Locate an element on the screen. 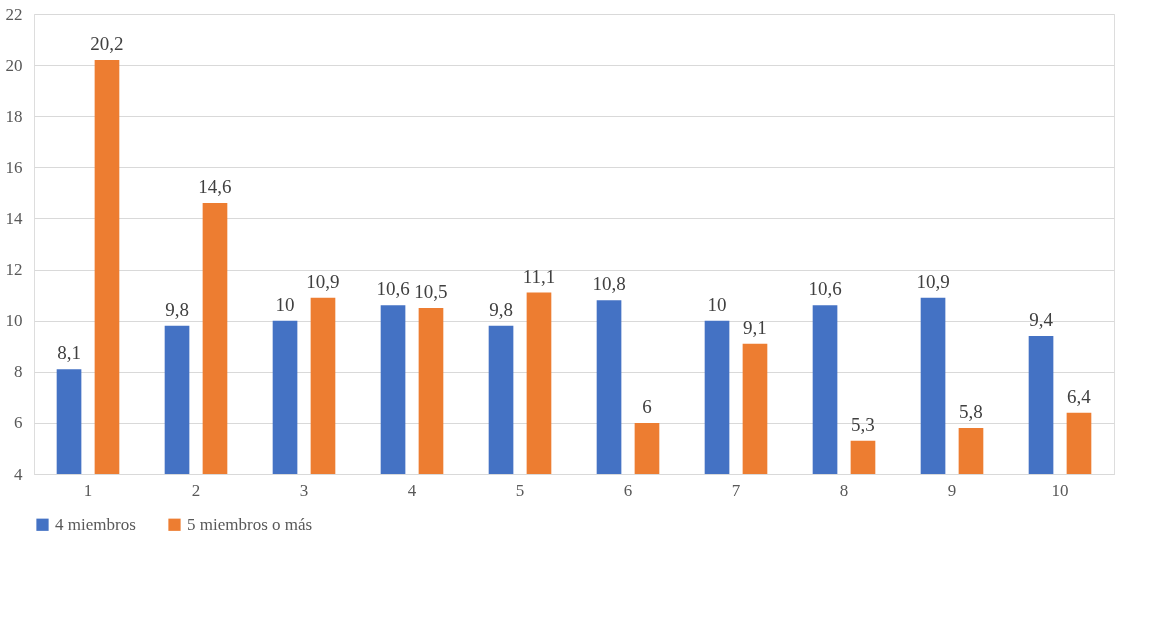 The image size is (1176, 621). x-tick-label: 7 is located at coordinates (736, 490).